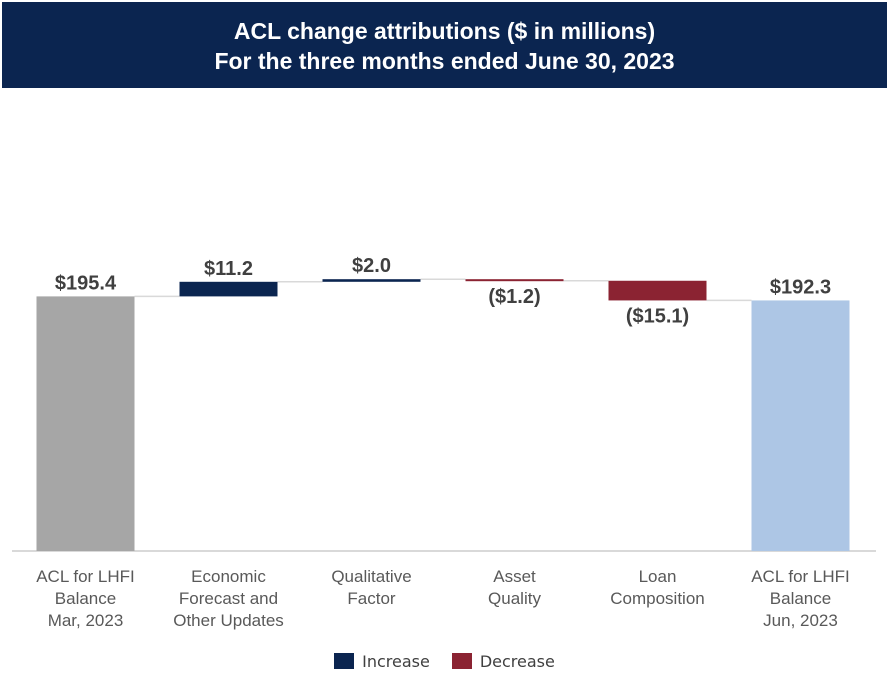 Image resolution: width=889 pixels, height=684 pixels. What do you see at coordinates (657, 316) in the screenshot?
I see `data-label-5: ($15.1)` at bounding box center [657, 316].